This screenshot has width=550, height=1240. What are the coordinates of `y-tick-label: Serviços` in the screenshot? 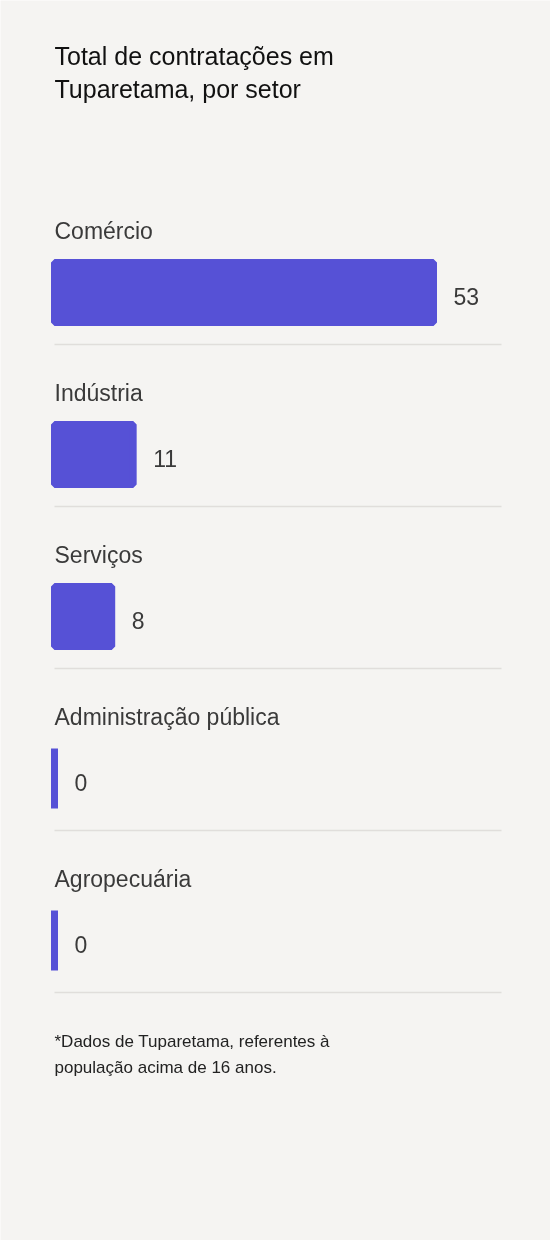 It's located at (98, 554).